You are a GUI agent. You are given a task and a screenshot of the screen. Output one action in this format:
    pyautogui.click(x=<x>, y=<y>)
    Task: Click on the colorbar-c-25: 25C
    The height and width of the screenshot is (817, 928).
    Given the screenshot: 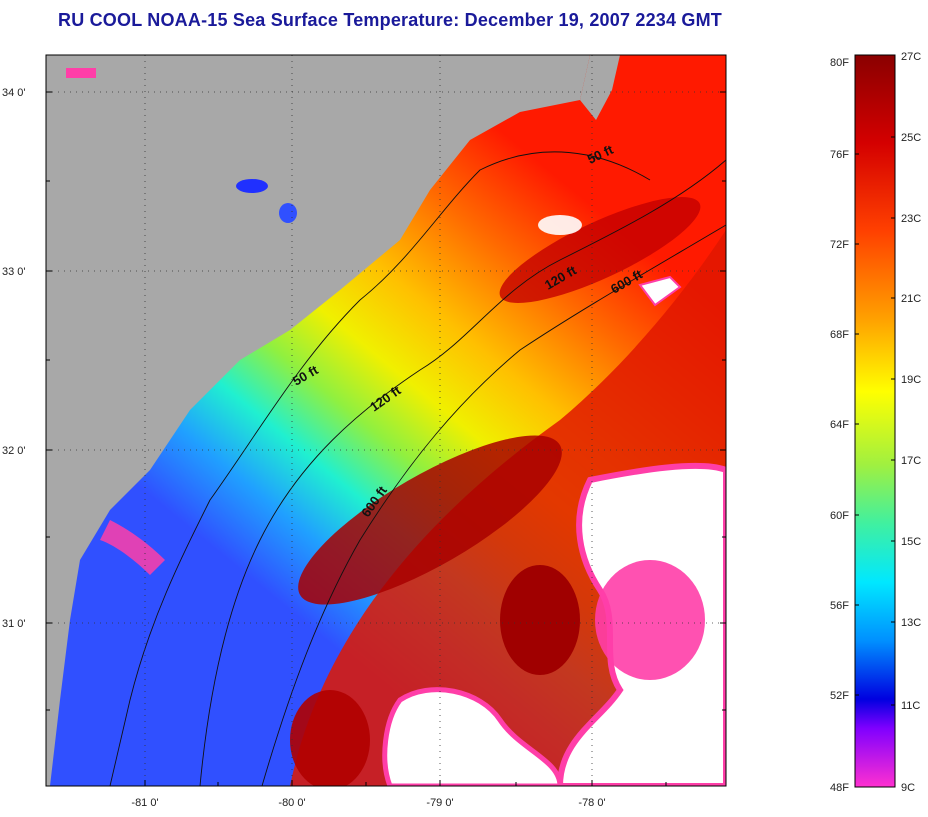 What is the action you would take?
    pyautogui.click(x=911, y=138)
    